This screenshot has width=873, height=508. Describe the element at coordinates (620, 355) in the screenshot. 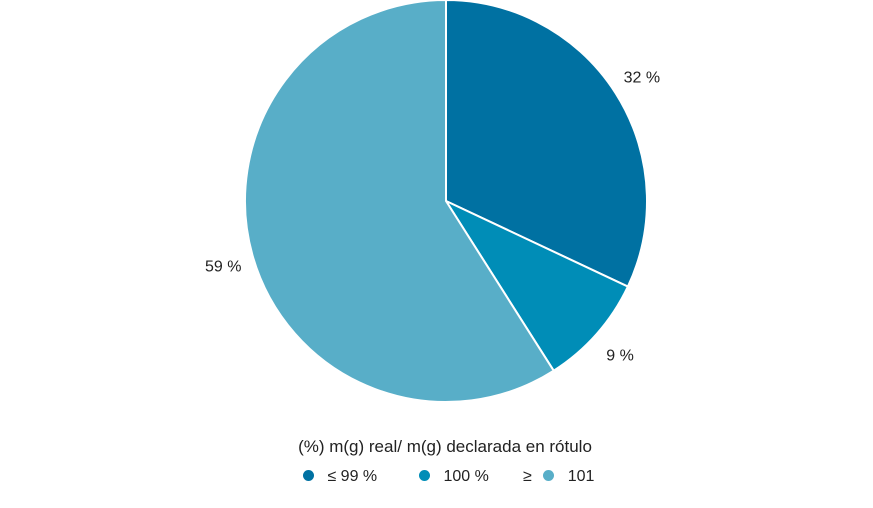

I see `slice-value-label-1: 9 %` at that location.